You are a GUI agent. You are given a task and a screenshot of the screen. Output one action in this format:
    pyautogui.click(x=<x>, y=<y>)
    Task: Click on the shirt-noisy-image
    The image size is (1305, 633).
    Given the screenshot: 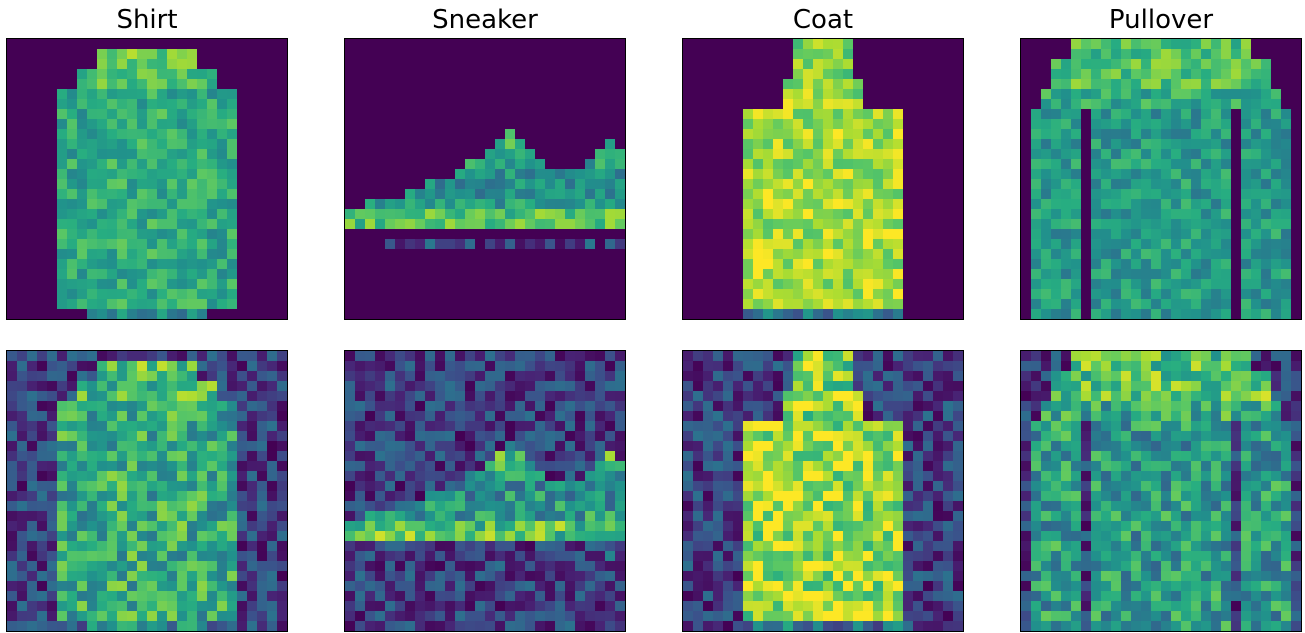 What is the action you would take?
    pyautogui.click(x=147, y=491)
    